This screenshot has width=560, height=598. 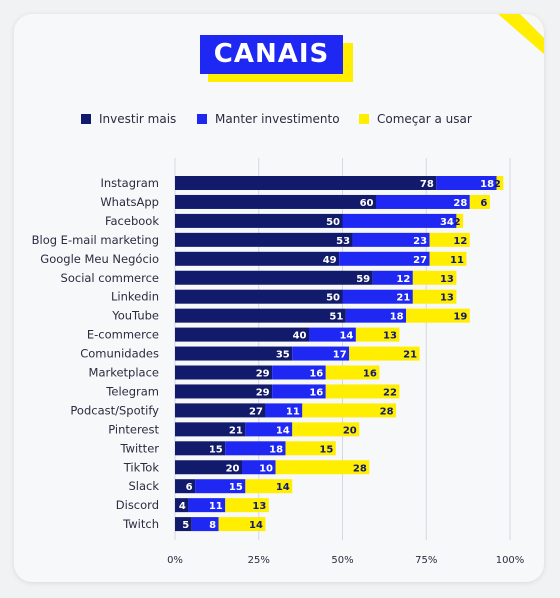 What do you see at coordinates (135, 316) in the screenshot?
I see `category-label: YouTube` at bounding box center [135, 316].